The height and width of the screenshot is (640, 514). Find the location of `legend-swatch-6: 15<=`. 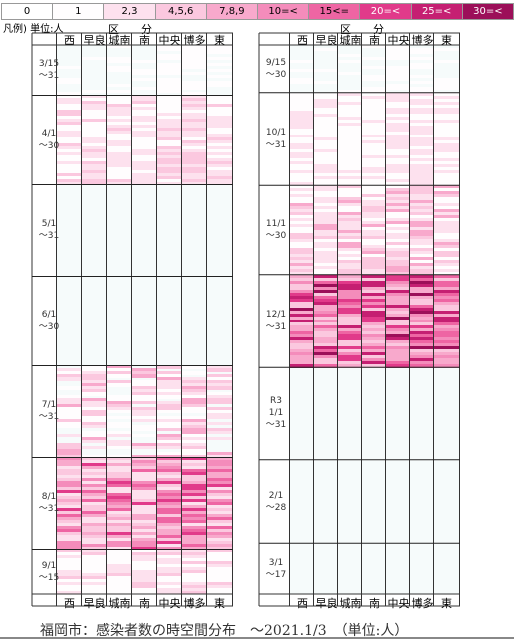

legend-swatch-6: 15<= is located at coordinates (334, 11).